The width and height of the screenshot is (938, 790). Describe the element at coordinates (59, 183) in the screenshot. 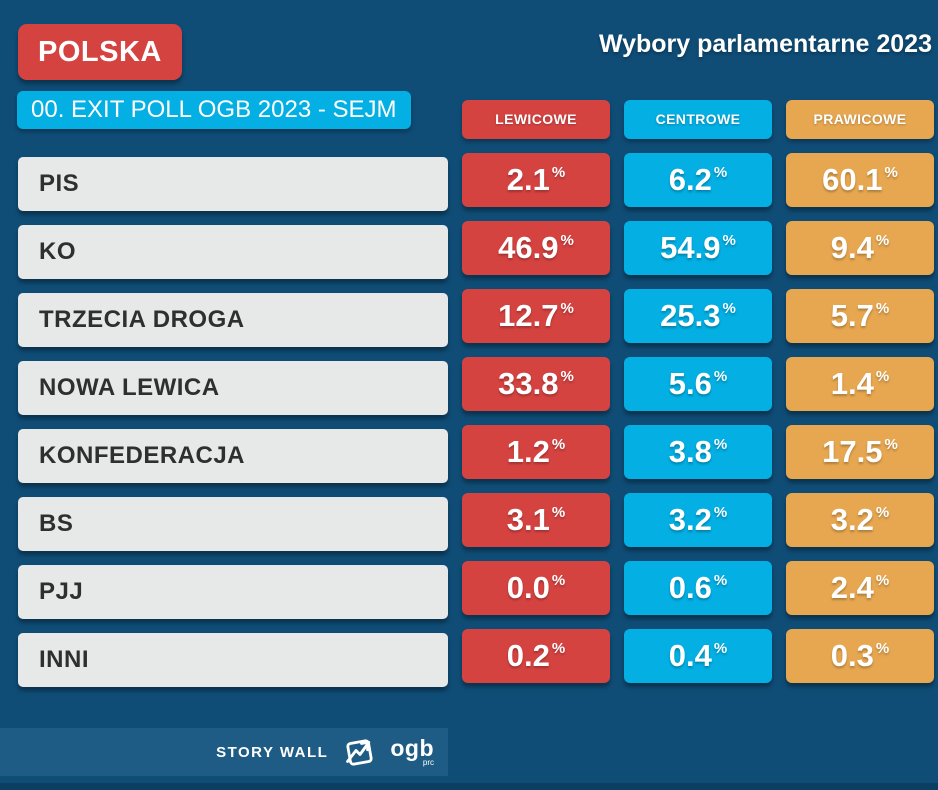

I see `party-label: PIS` at that location.